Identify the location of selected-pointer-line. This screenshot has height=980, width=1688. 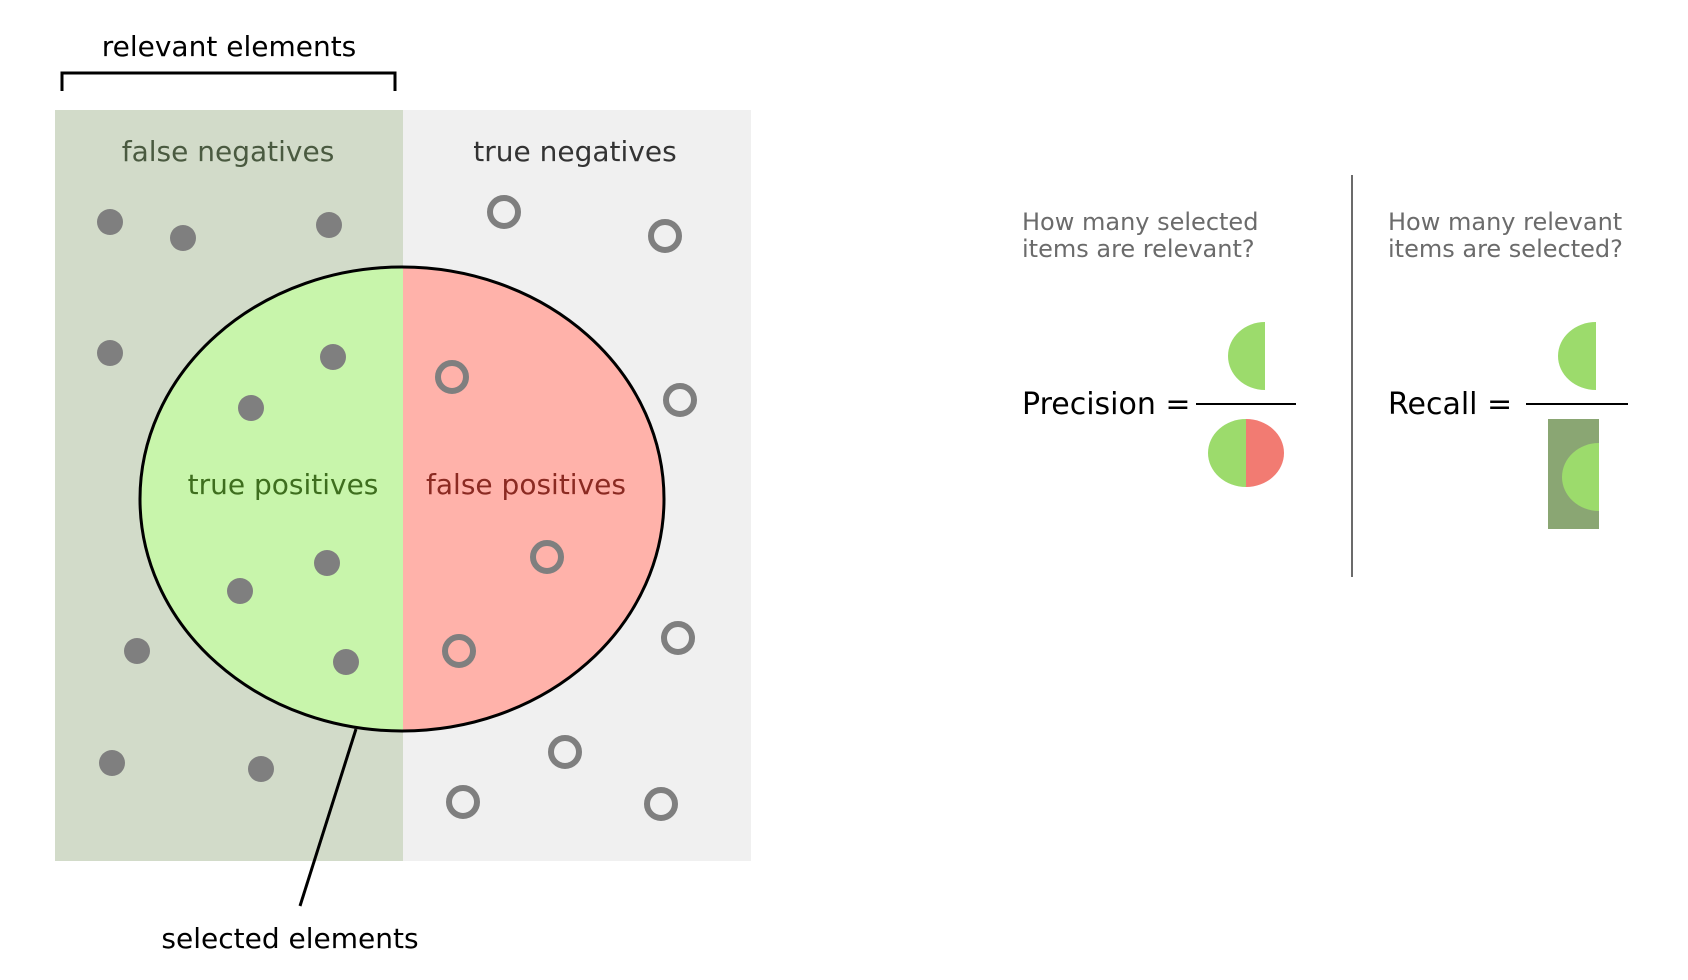
(328, 817).